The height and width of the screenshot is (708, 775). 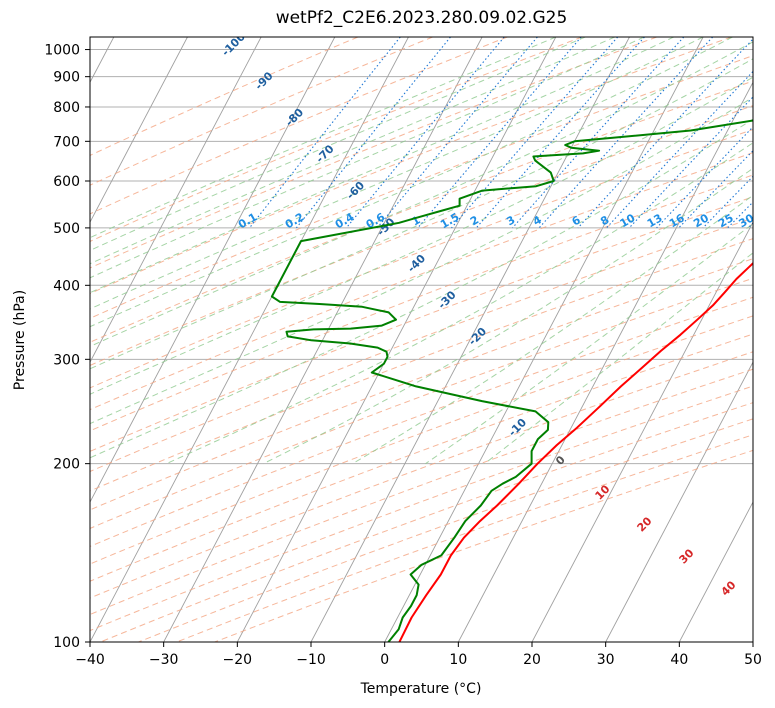 I want to click on y-tick-label: 300, so click(x=66, y=360).